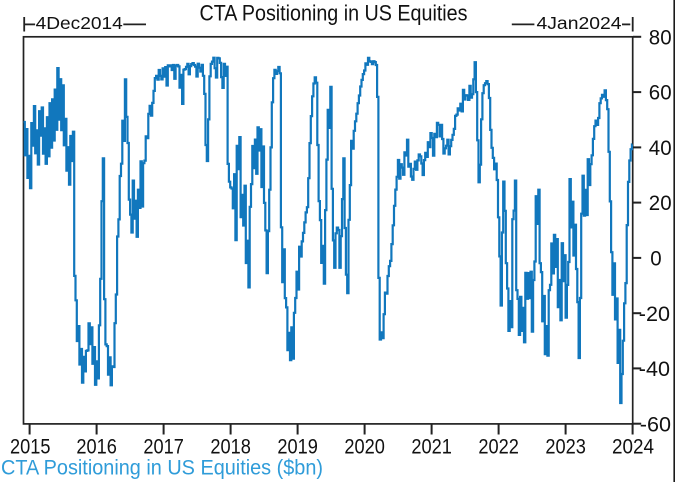 The height and width of the screenshot is (482, 675). Describe the element at coordinates (30, 446) in the screenshot. I see `svg-text: 2015` at that location.